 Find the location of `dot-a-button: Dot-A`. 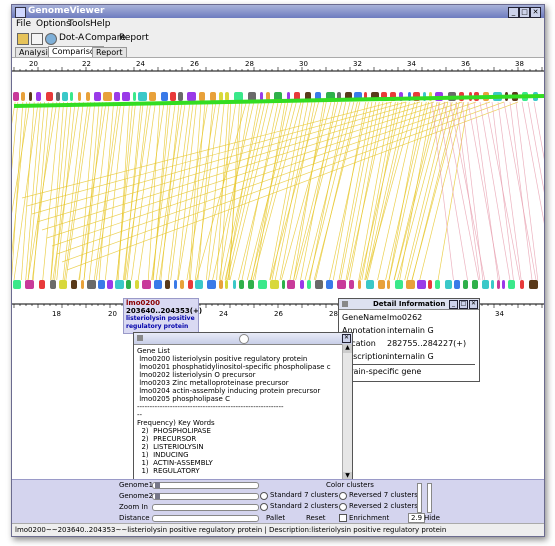

dot-a-button: Dot-A is located at coordinates (72, 38).